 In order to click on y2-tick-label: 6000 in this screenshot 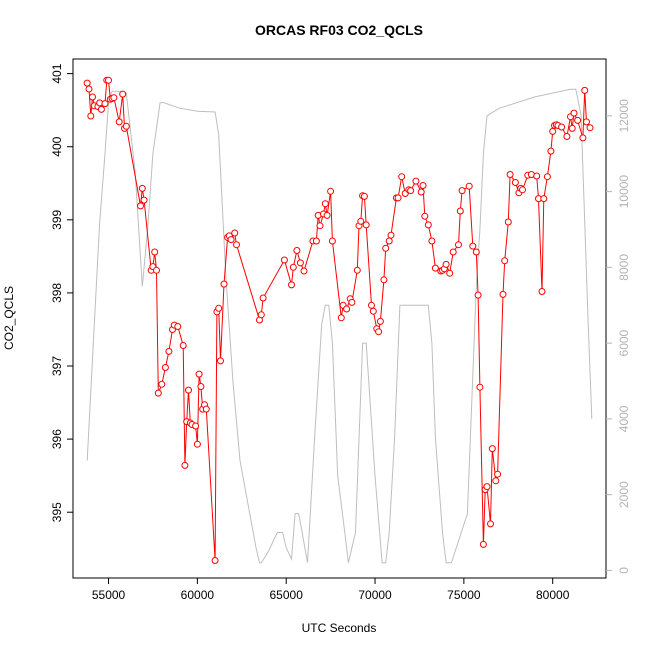, I will do `click(624, 342)`.